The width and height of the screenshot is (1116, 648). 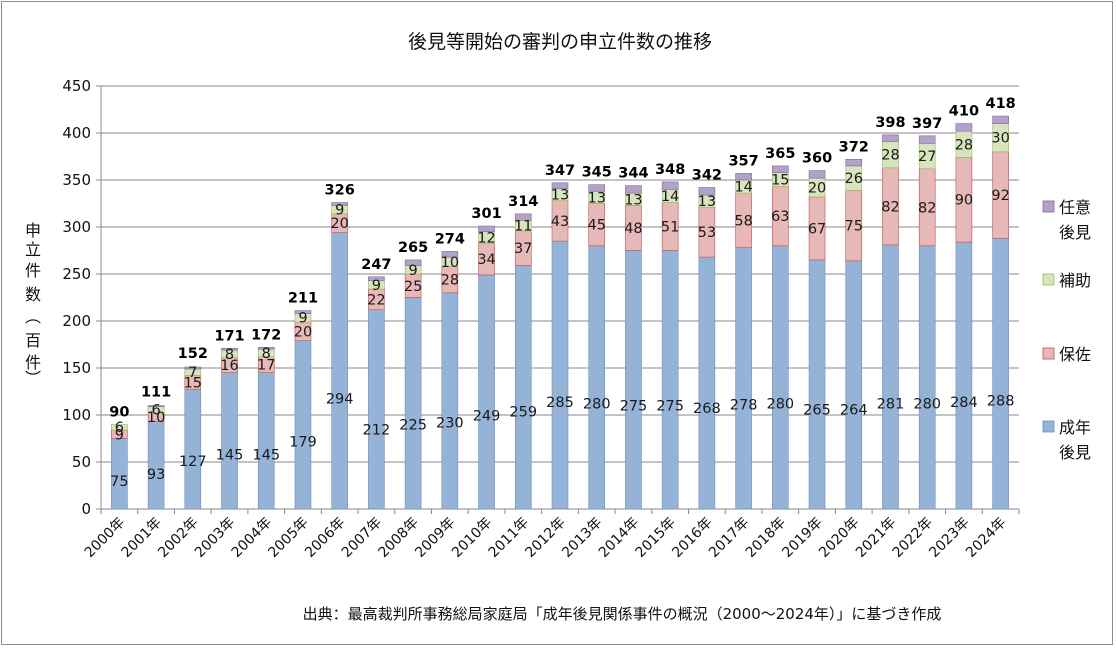 What do you see at coordinates (670, 228) in the screenshot?
I see `segment-label: 51` at bounding box center [670, 228].